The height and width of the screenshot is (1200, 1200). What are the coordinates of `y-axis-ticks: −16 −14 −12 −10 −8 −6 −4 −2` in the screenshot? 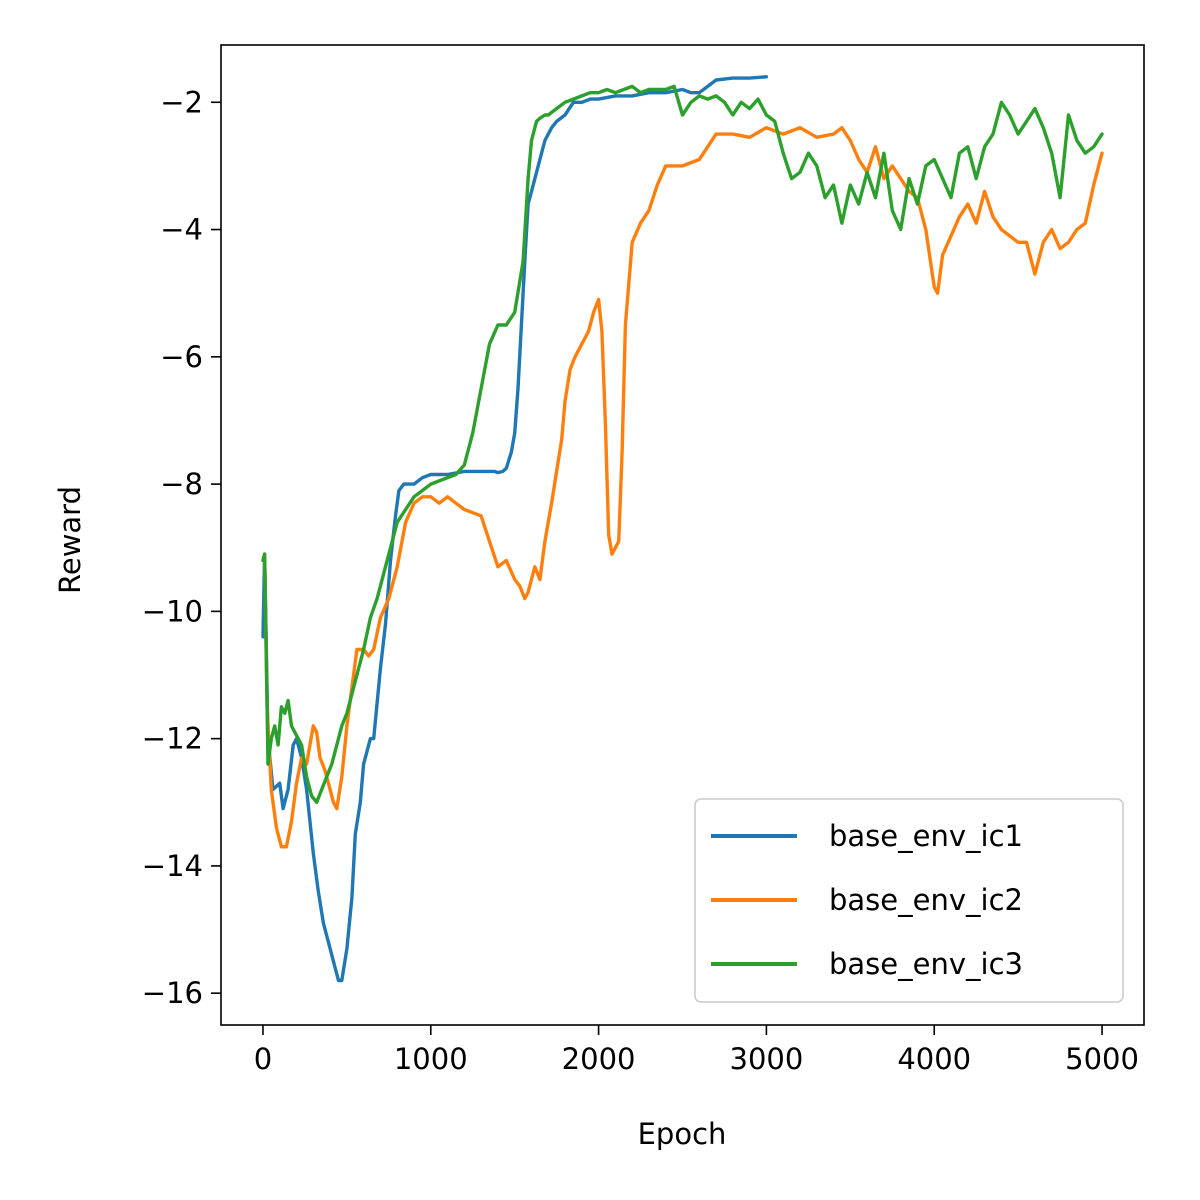 It's located at (181, 547).